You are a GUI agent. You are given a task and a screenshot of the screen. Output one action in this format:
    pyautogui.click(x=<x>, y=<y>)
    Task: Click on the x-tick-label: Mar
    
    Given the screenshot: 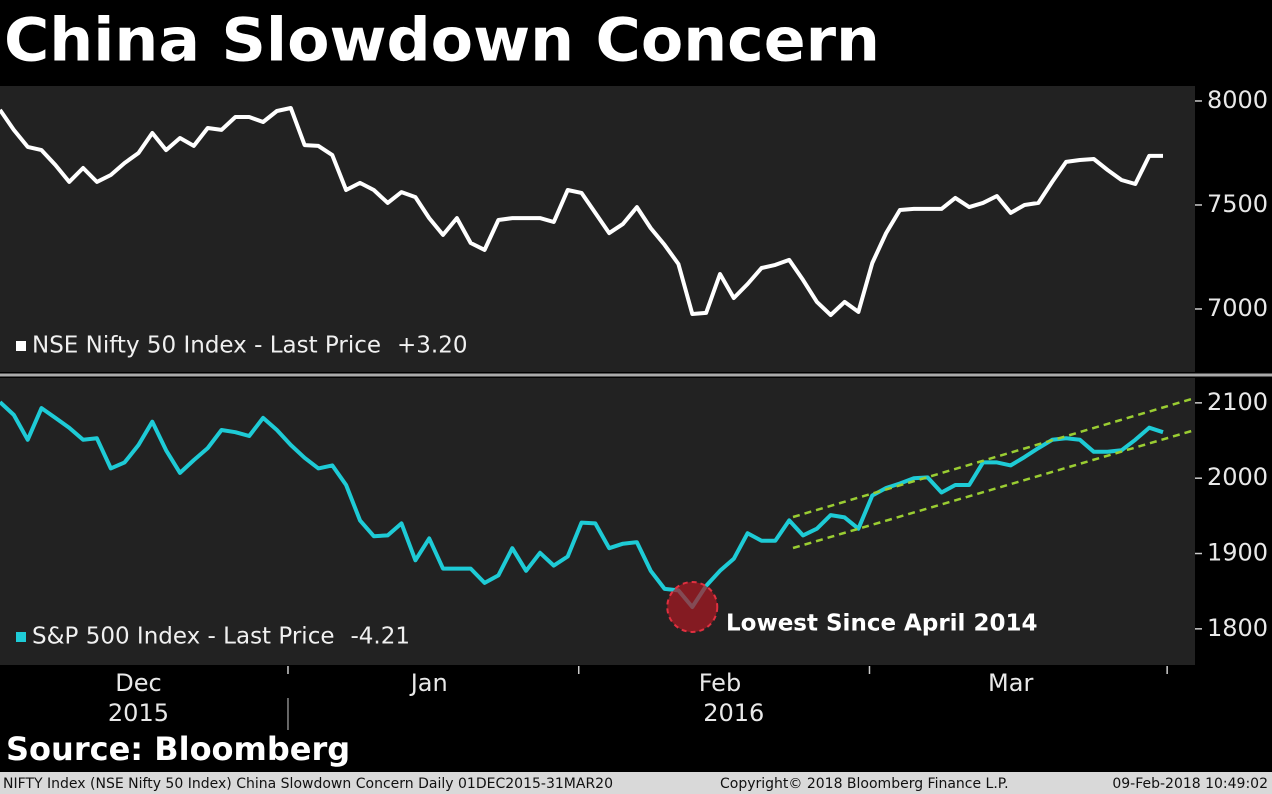 What is the action you would take?
    pyautogui.click(x=1010, y=683)
    